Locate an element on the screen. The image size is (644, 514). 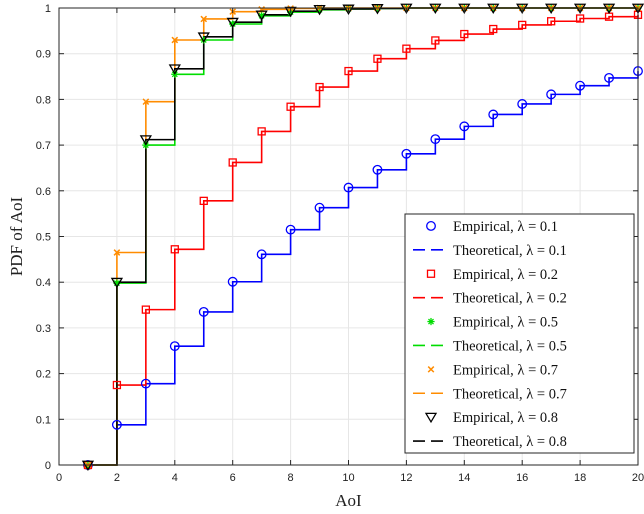
x-tick-label: 20 is located at coordinates (638, 478).